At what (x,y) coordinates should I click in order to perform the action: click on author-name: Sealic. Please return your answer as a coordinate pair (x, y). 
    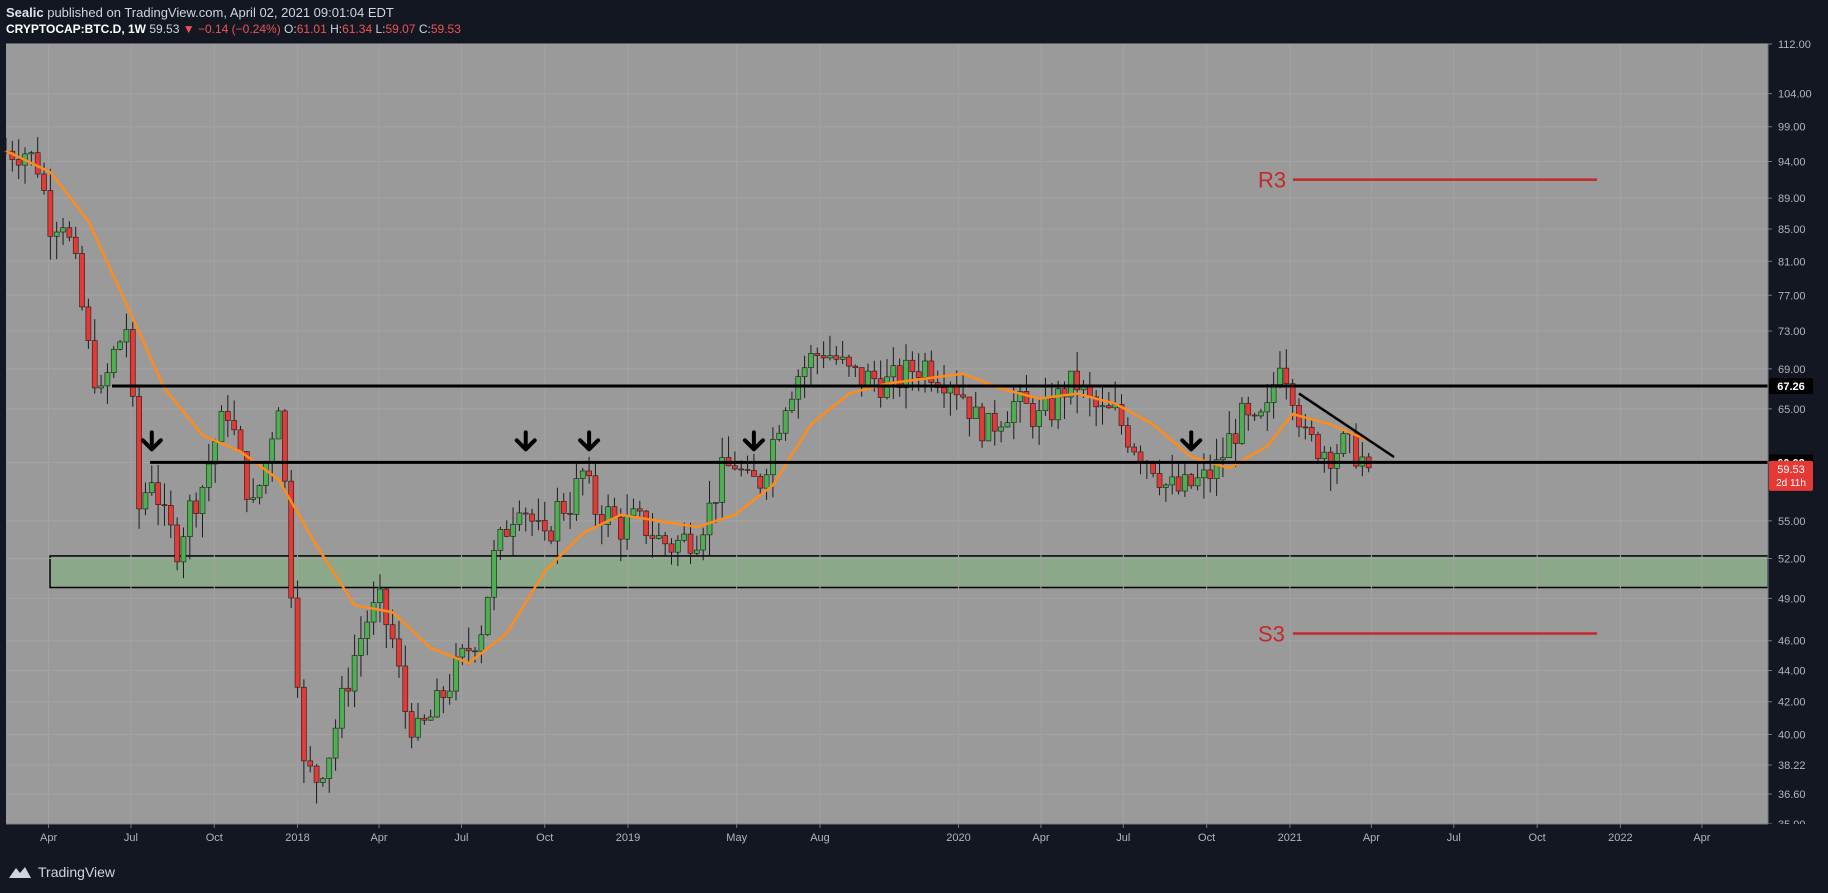
    Looking at the image, I should click on (25, 12).